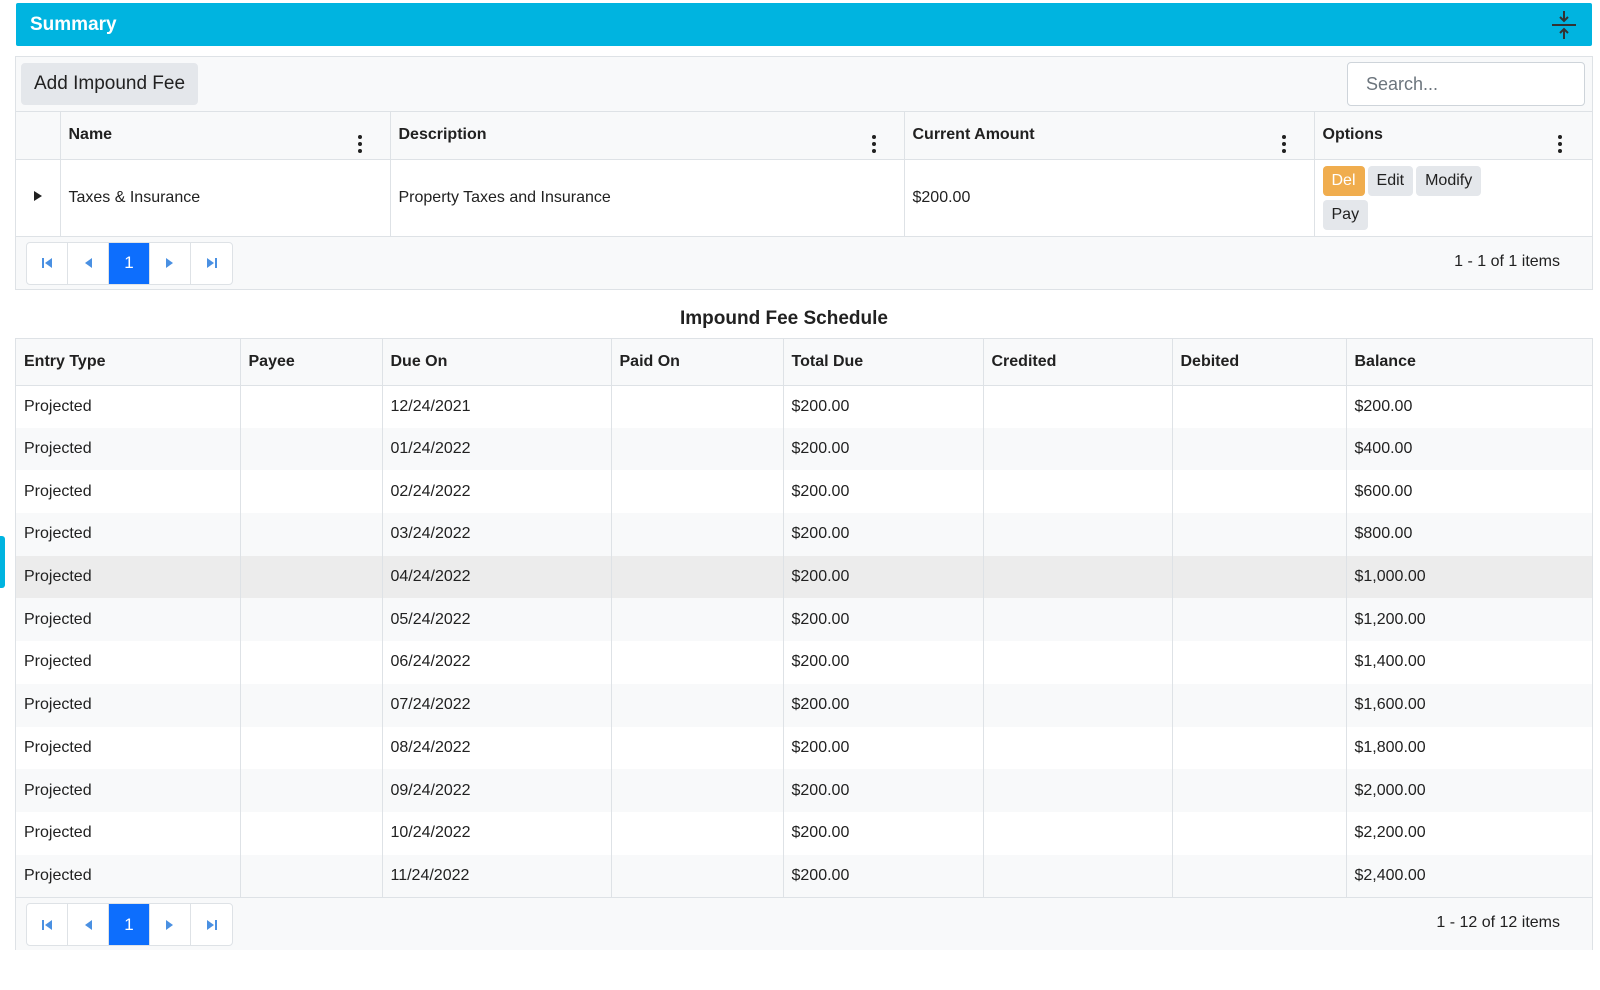 The image size is (1600, 990). Describe the element at coordinates (1498, 923) in the screenshot. I see `pager-info: 1 - 12 of 12 items` at that location.